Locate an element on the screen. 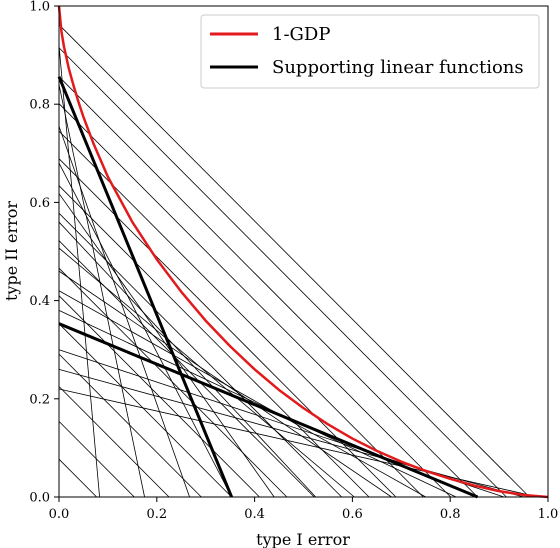 This screenshot has width=560, height=548. x-tick-label-0: 0.0 is located at coordinates (59, 514).